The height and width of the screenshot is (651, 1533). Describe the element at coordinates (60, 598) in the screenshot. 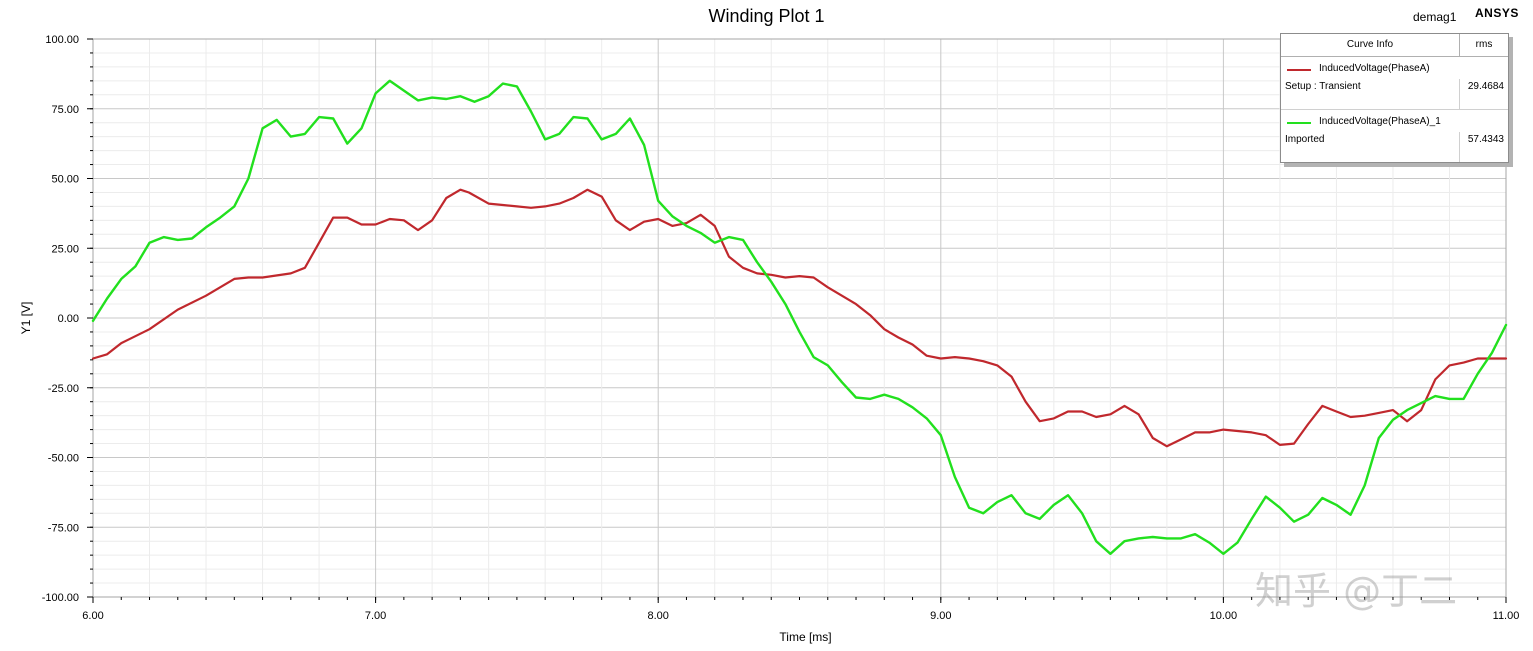

I see `y-tick-label: -100.00` at that location.